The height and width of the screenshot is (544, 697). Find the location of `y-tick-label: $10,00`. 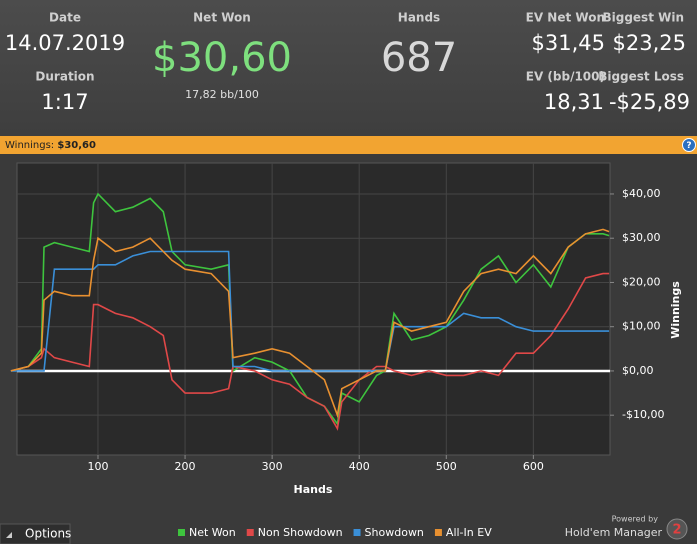

y-tick-label: $10,00 is located at coordinates (641, 326).